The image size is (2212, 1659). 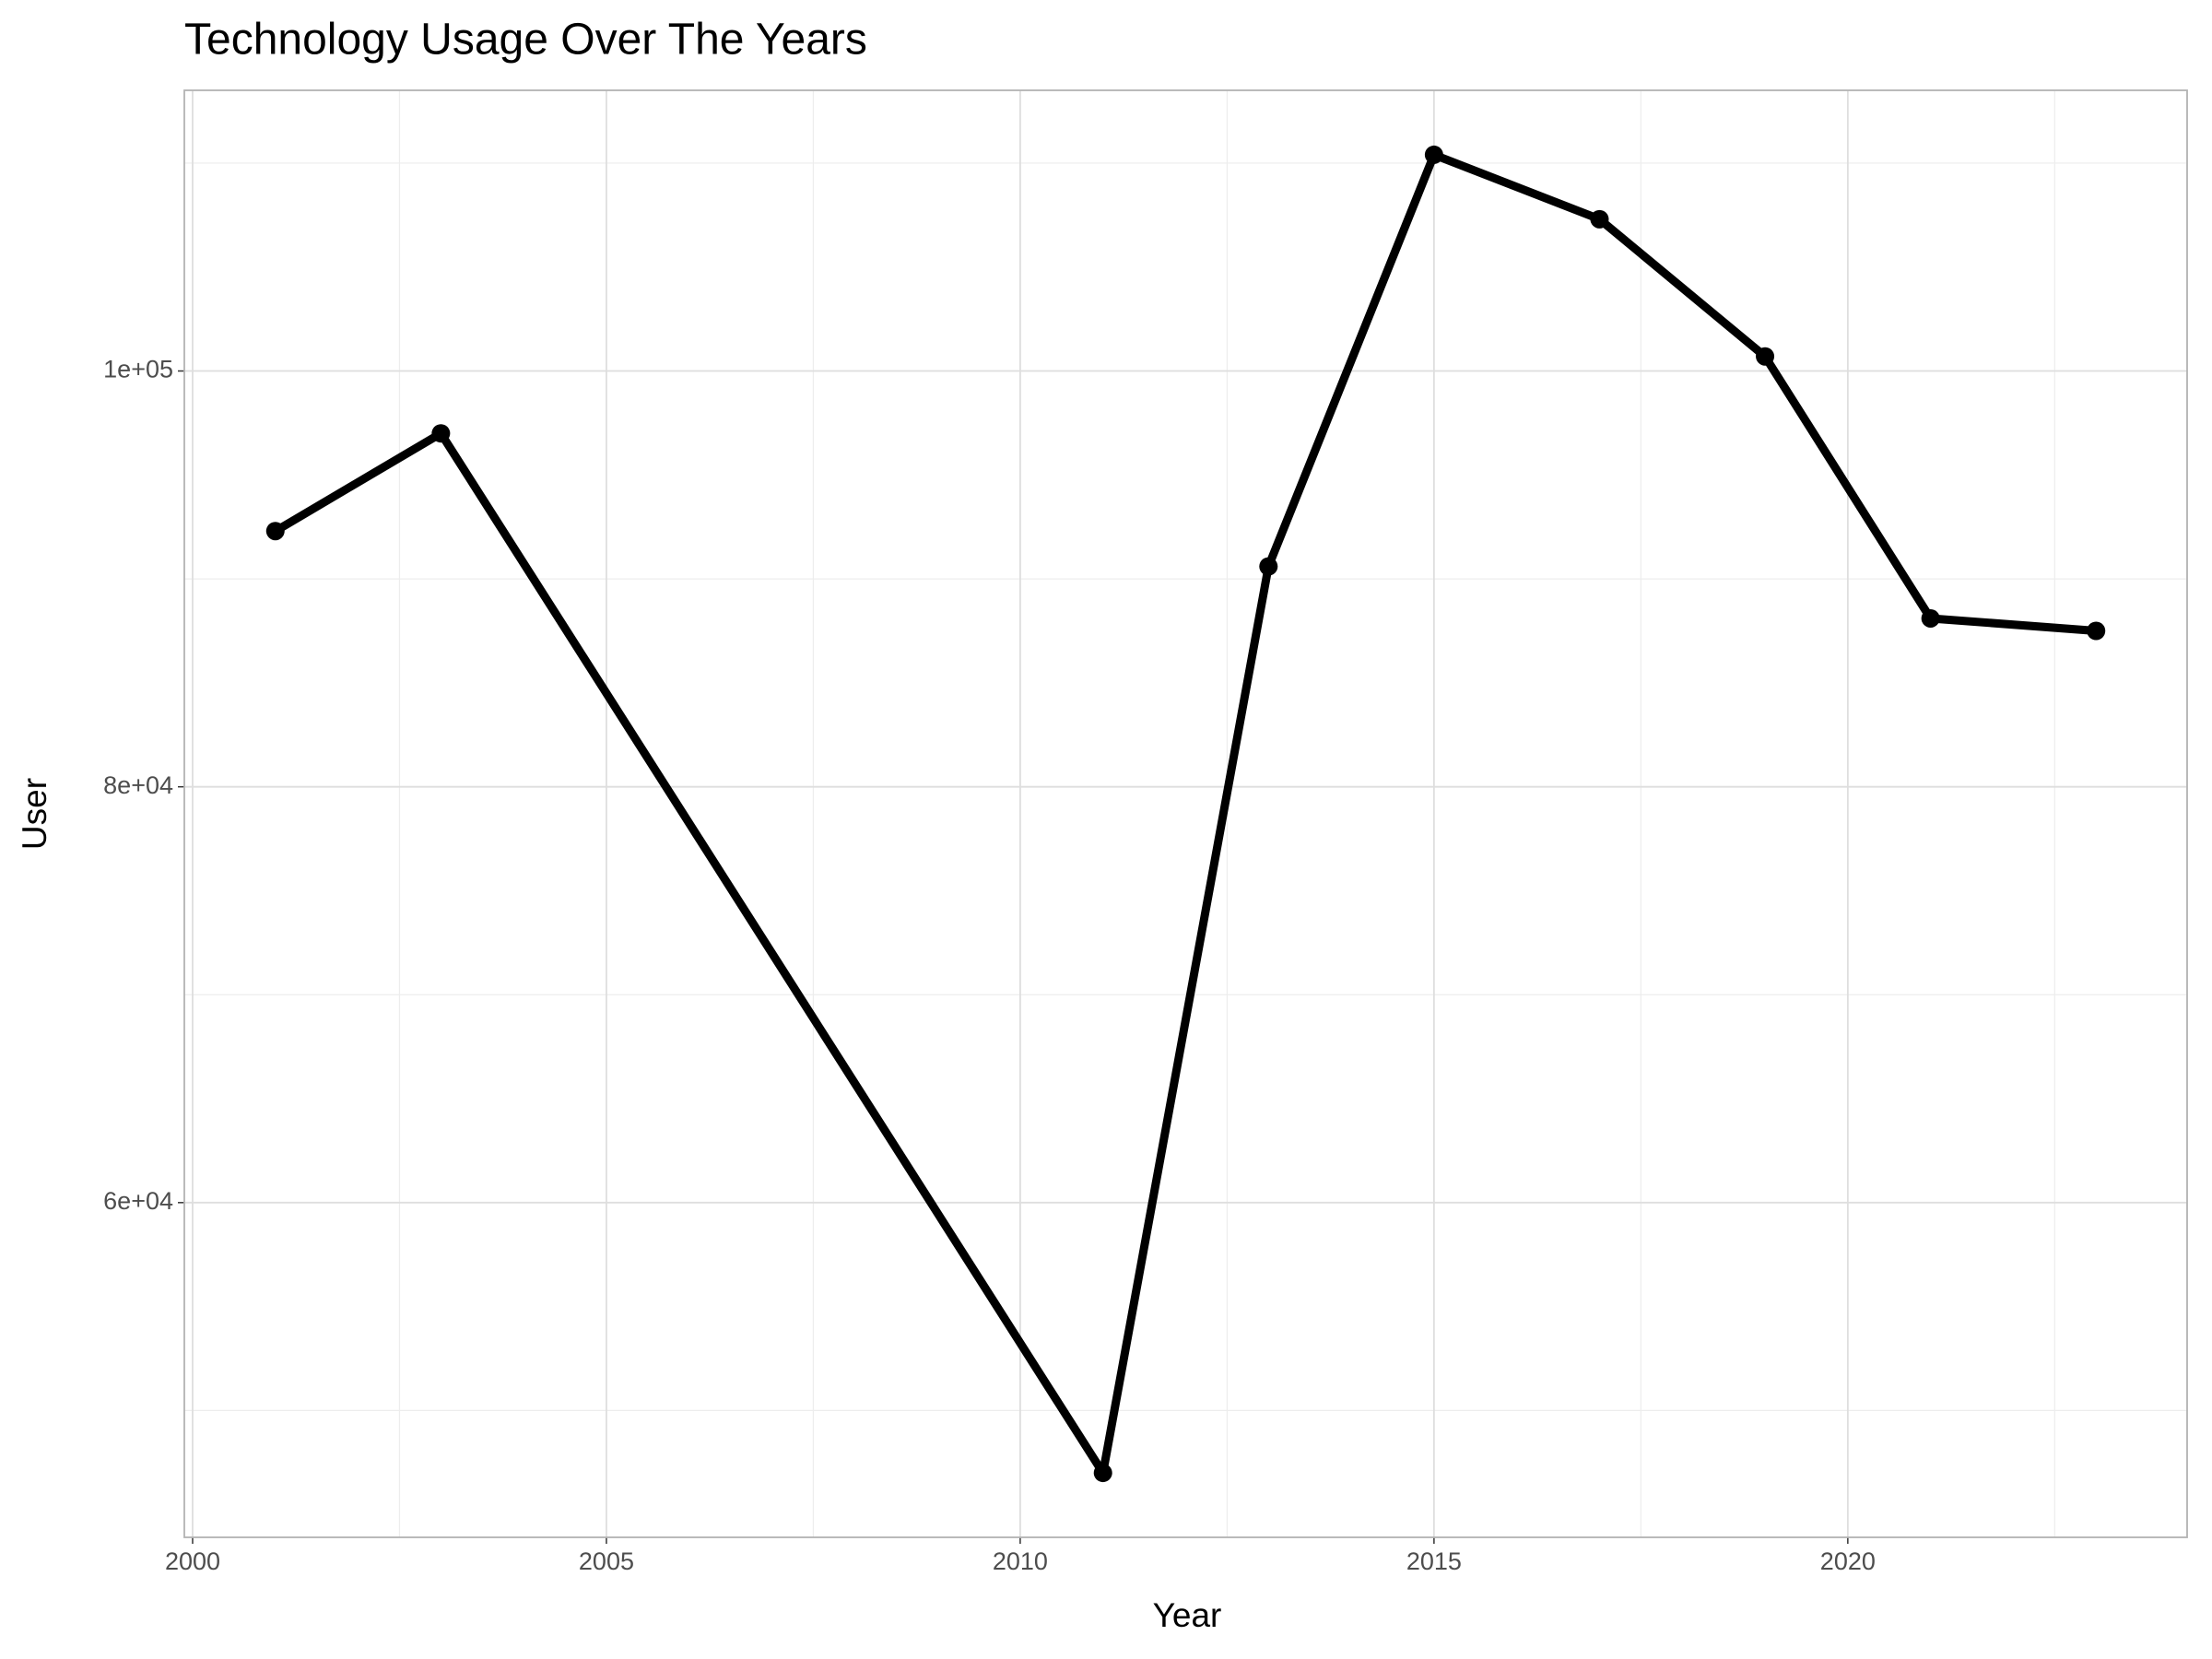 What do you see at coordinates (1434, 1561) in the screenshot?
I see `x-tick-label: 2015` at bounding box center [1434, 1561].